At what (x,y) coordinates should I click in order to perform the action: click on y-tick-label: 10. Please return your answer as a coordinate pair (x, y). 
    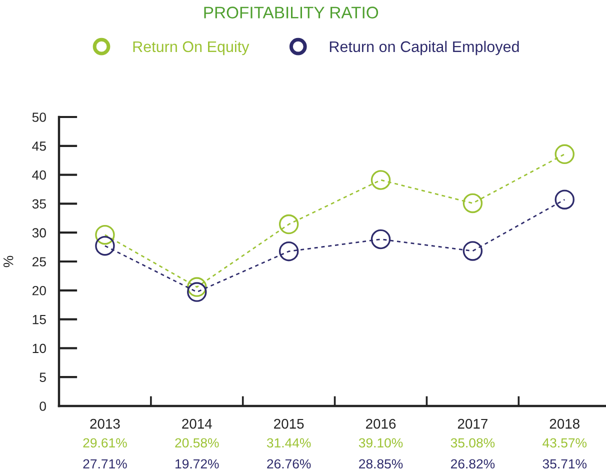
    Looking at the image, I should click on (39, 349).